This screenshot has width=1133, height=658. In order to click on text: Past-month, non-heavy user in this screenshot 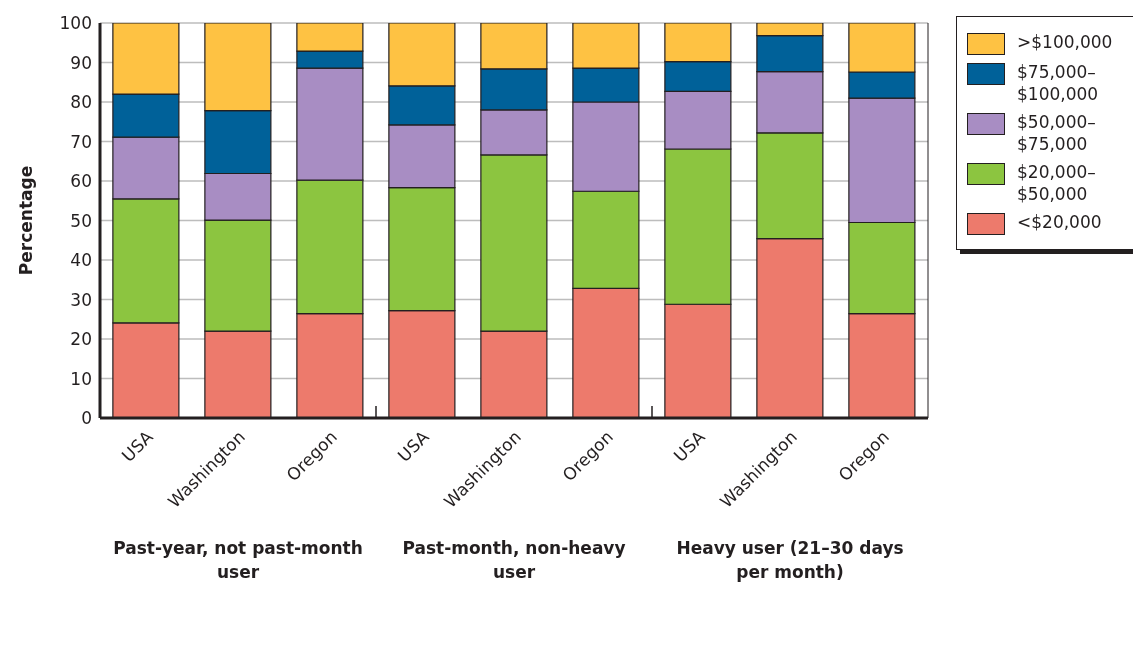, I will do `click(514, 560)`.